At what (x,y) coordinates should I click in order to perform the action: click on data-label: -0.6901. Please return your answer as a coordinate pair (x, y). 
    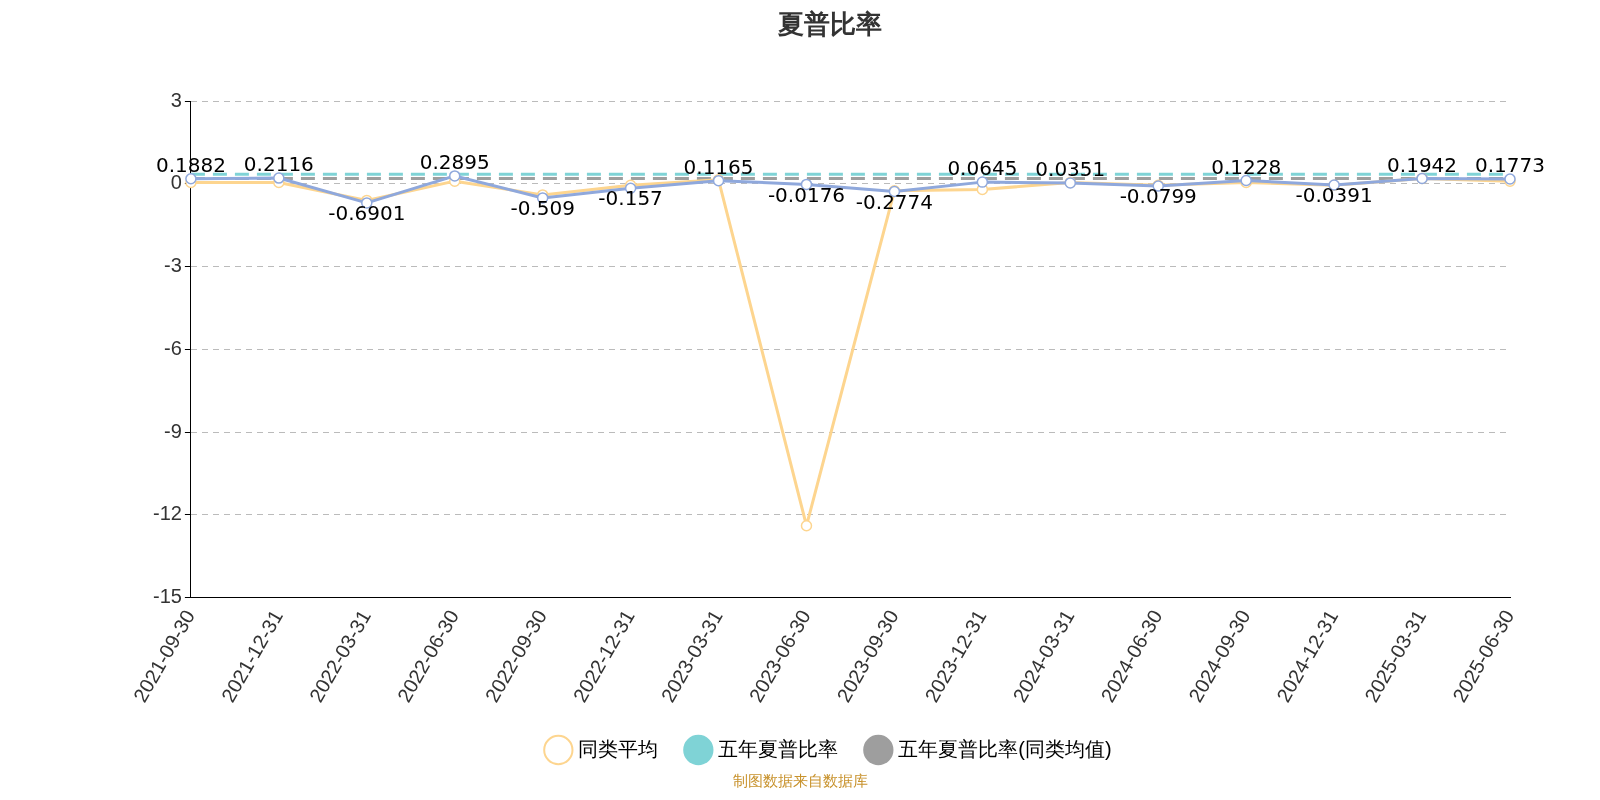
    Looking at the image, I should click on (367, 213).